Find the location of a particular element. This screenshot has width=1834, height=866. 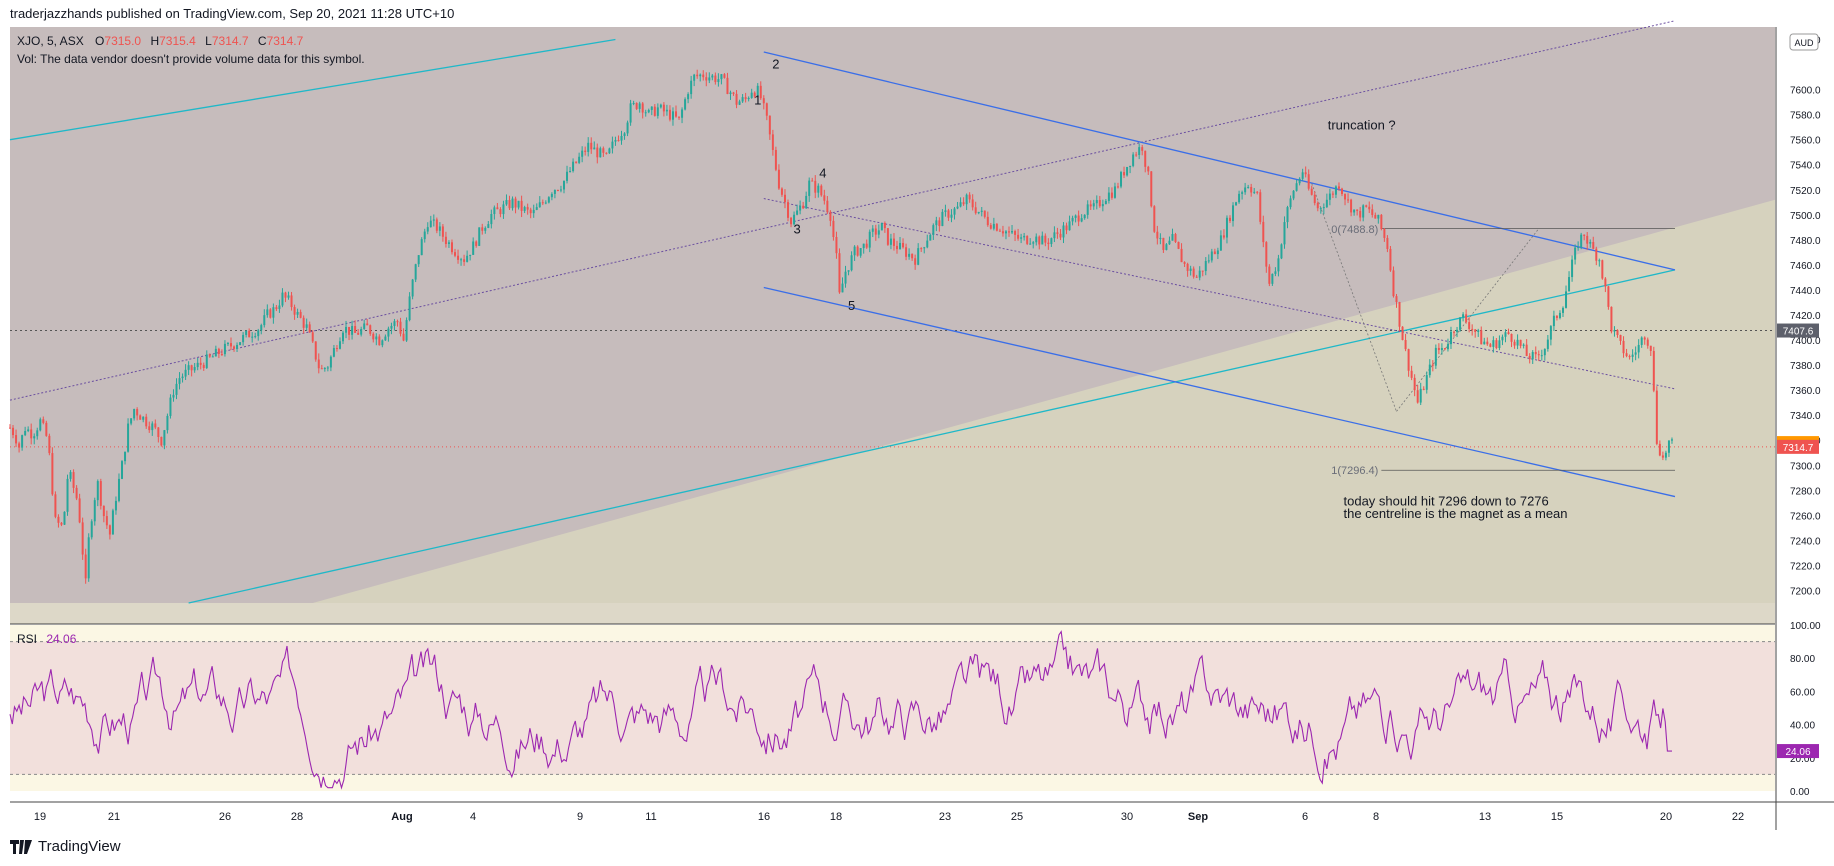

legend-open: 7315.0 is located at coordinates (122, 41).